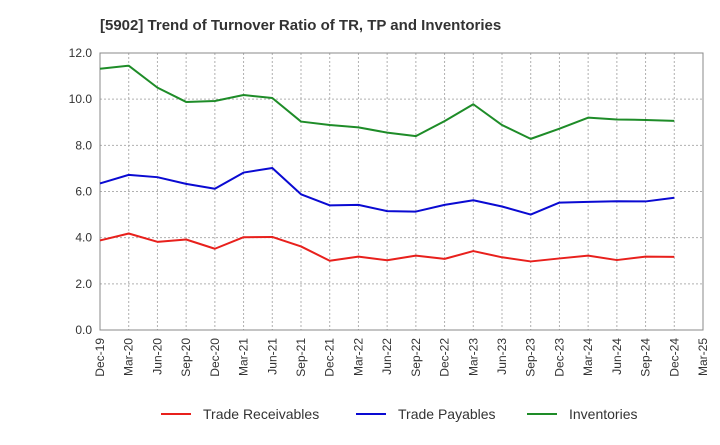  What do you see at coordinates (272, 356) in the screenshot?
I see `x-tick-label: Jun-21` at bounding box center [272, 356].